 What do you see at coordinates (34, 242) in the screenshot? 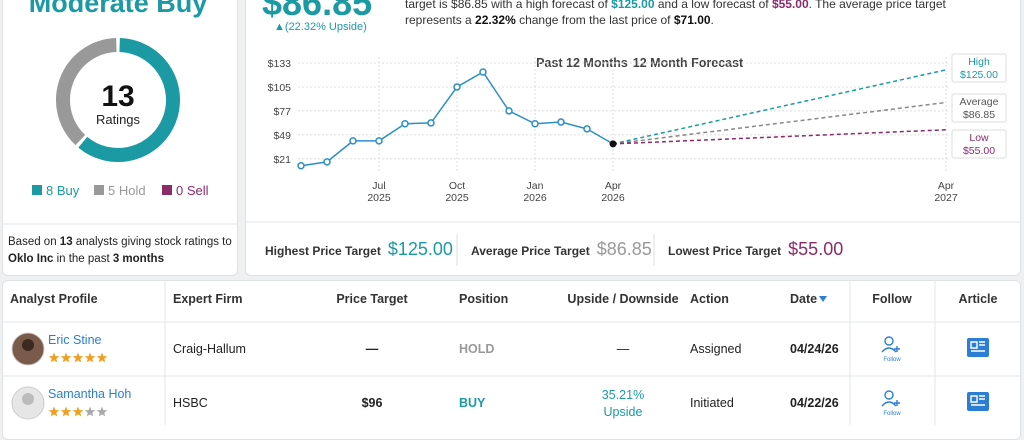
I see `note-text: Based on` at bounding box center [34, 242].